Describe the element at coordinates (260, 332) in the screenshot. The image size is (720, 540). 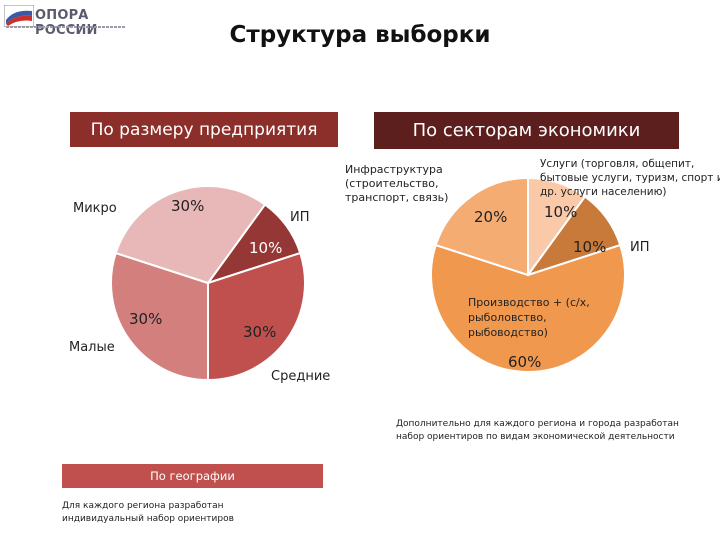
I see `pie1-value-medium: 30%` at that location.